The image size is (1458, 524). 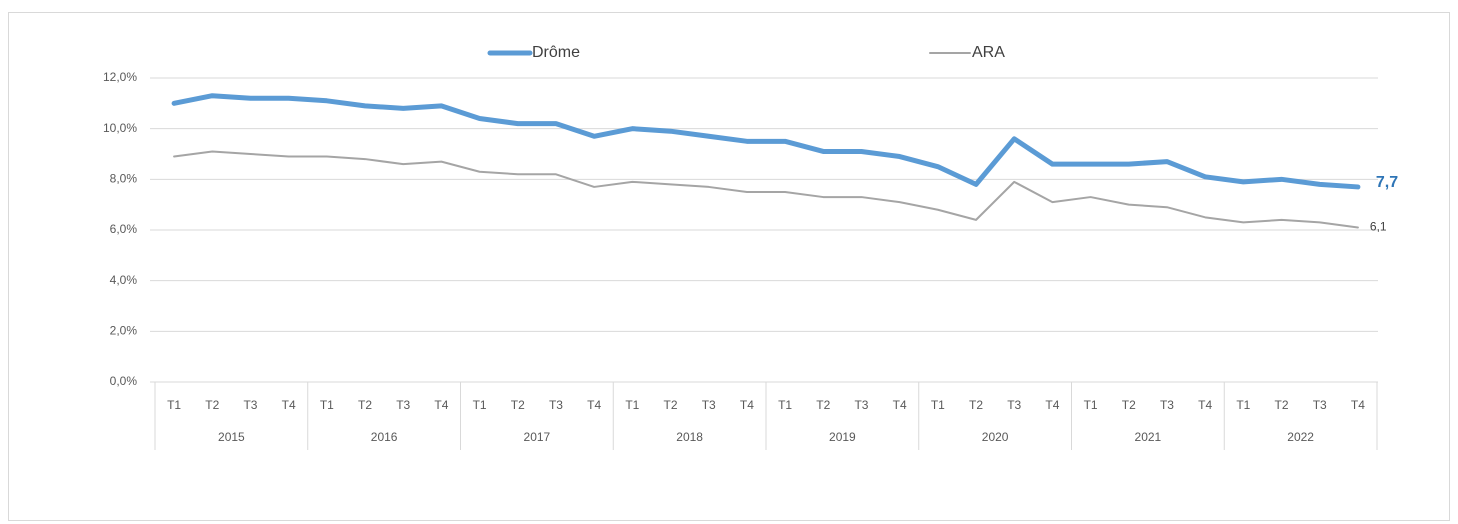 What do you see at coordinates (988, 52) in the screenshot?
I see `legend-text: ARA` at bounding box center [988, 52].